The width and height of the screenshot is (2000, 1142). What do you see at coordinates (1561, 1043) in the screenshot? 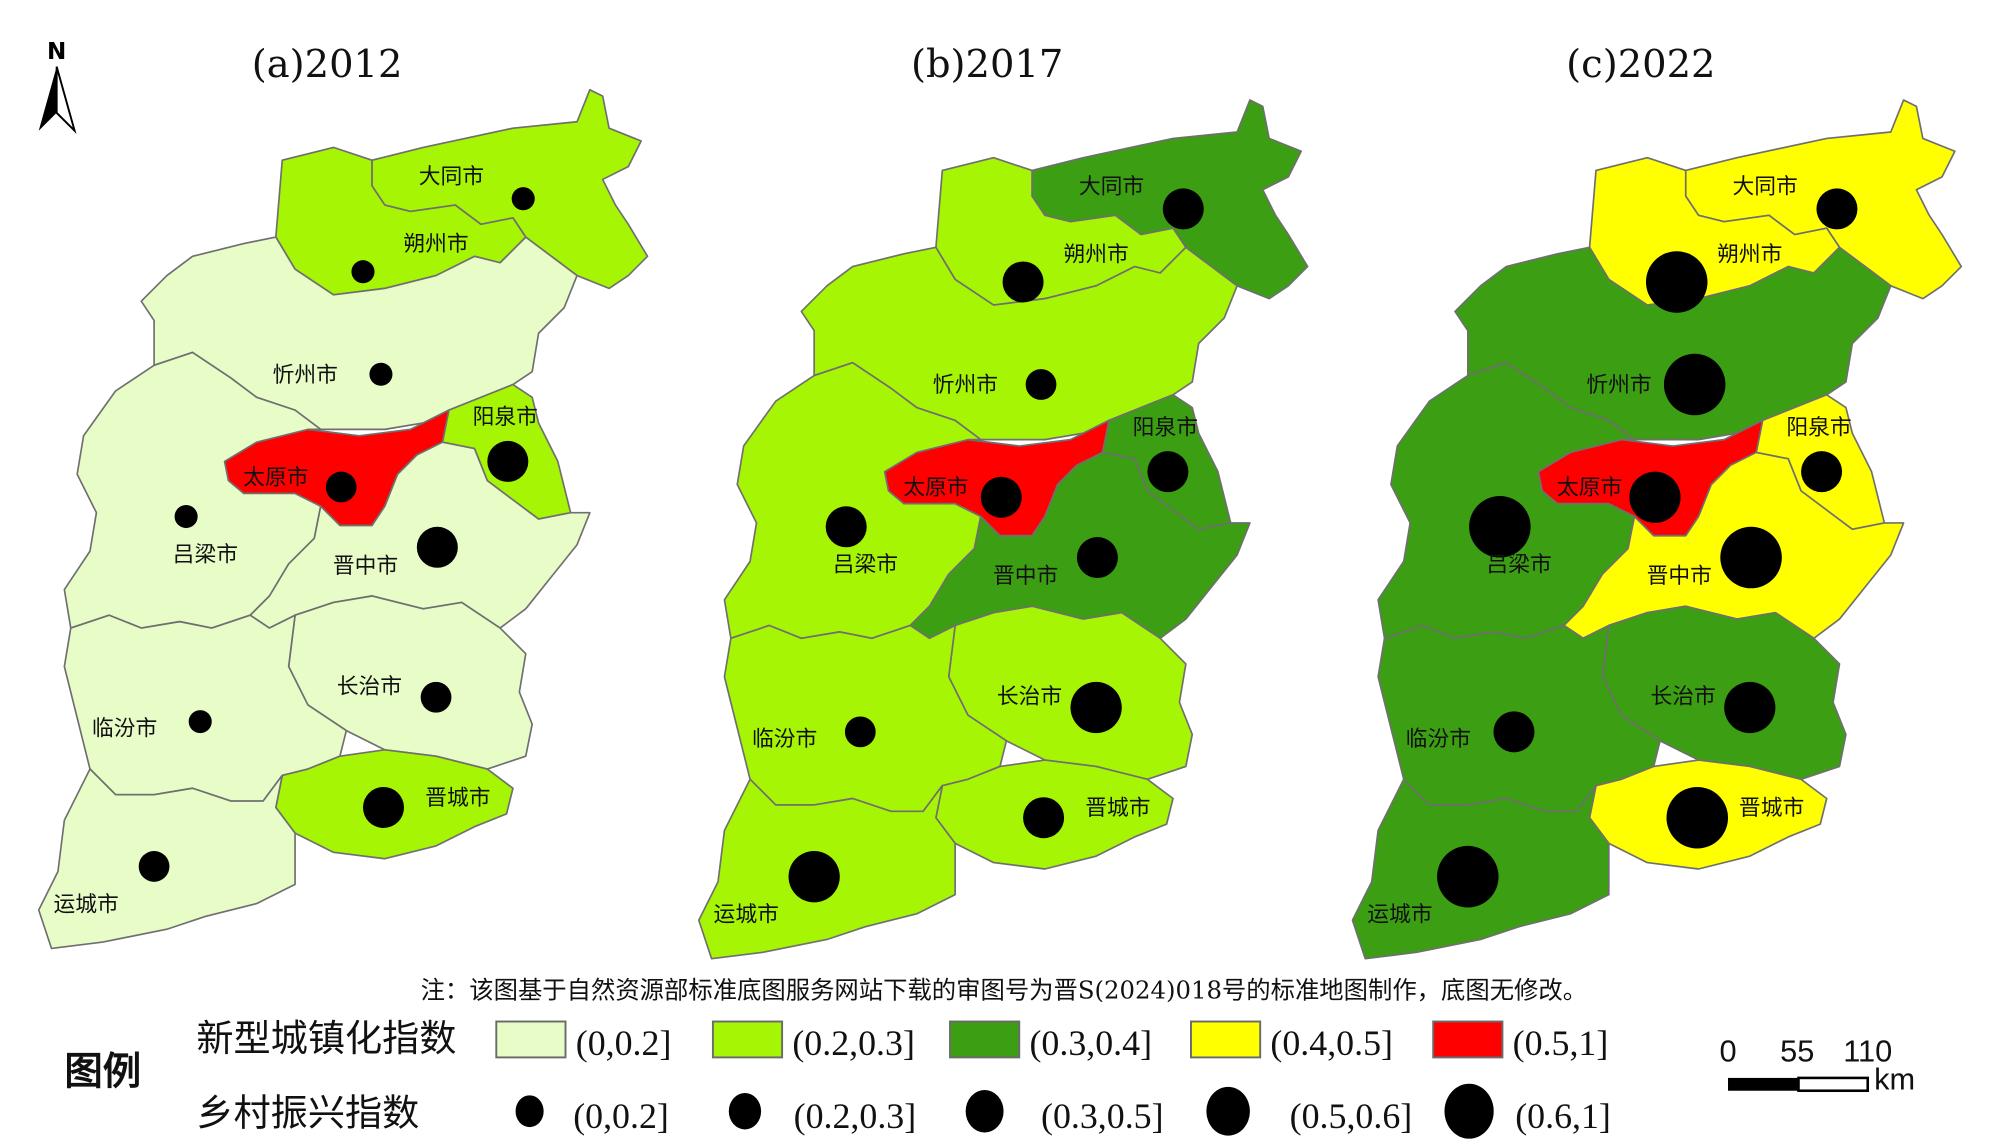
I see `urbanization-range: (0.5,1]` at bounding box center [1561, 1043].